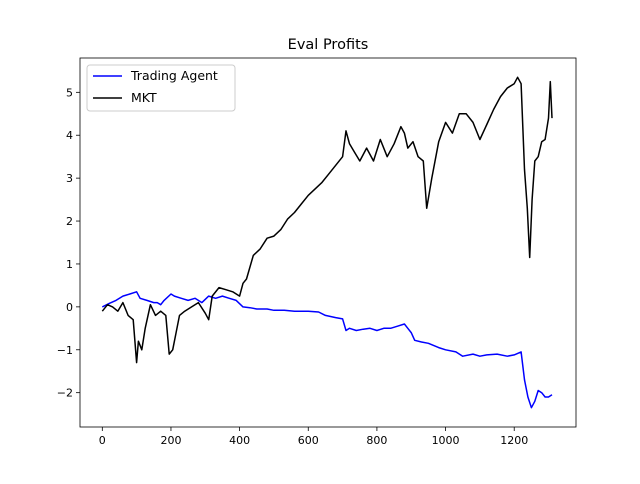 The height and width of the screenshot is (484, 640). Describe the element at coordinates (308, 440) in the screenshot. I see `x-tick-label: 600` at that location.